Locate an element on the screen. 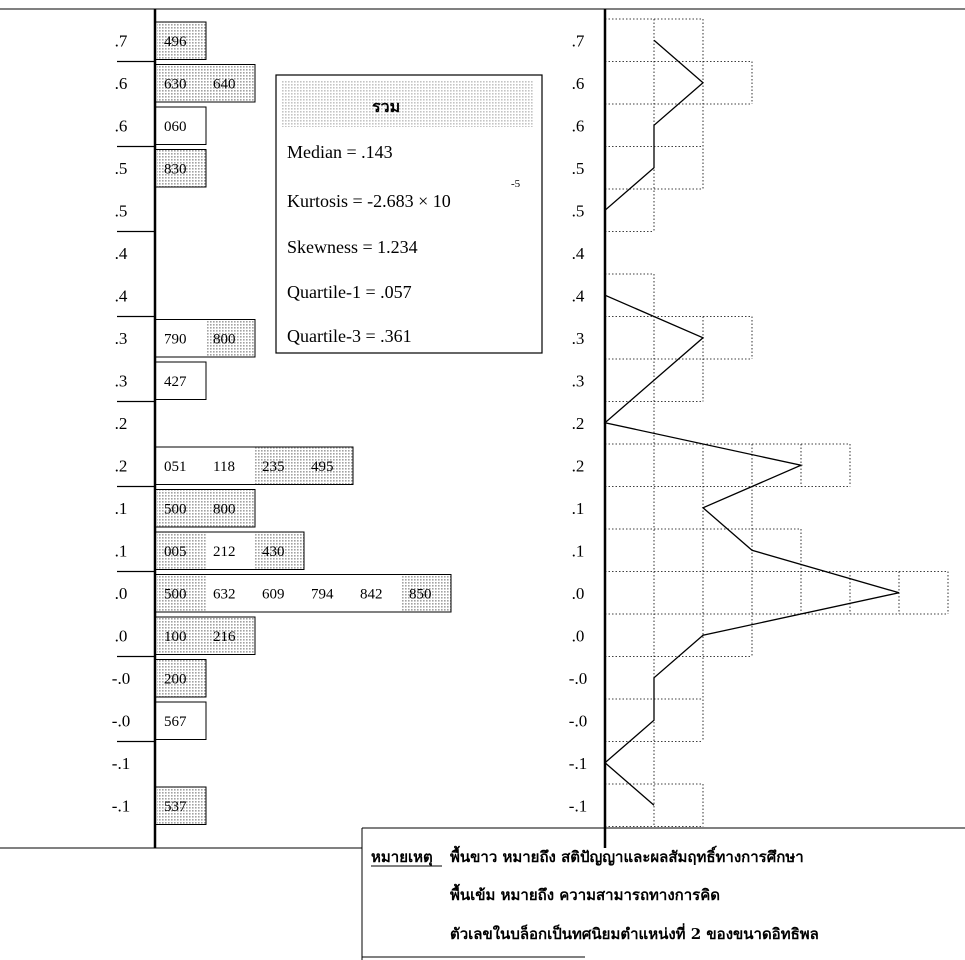 The width and height of the screenshot is (965, 960). leaf-value: 850 is located at coordinates (420, 594).